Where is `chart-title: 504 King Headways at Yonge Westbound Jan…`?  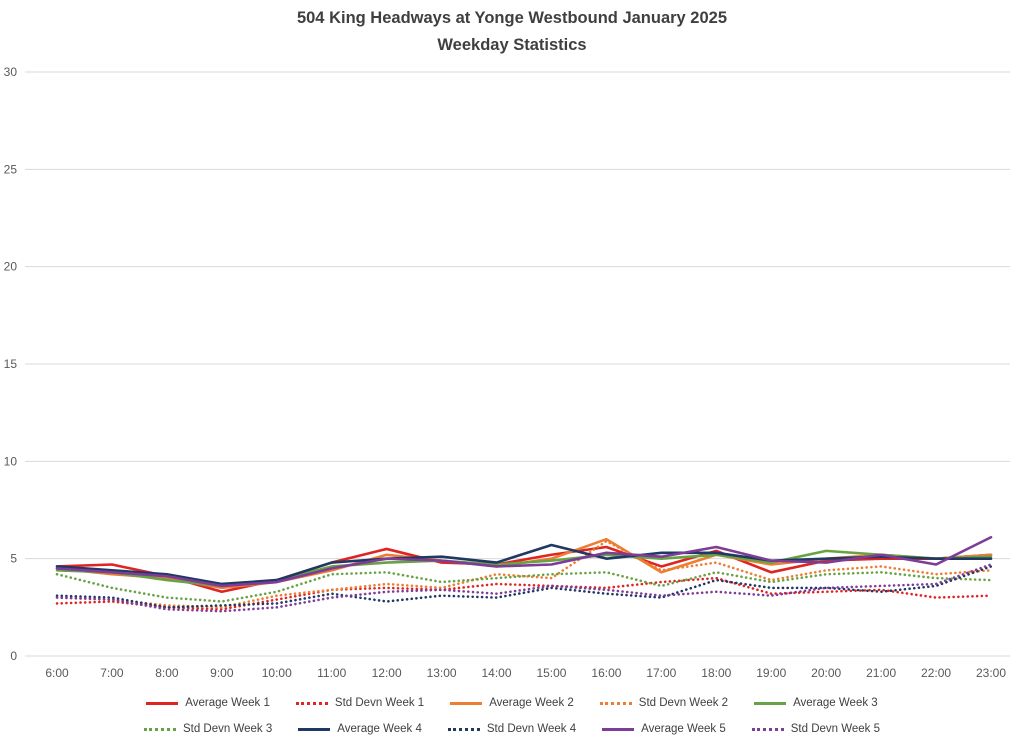
chart-title: 504 King Headways at Yonge Westbound Jan… is located at coordinates (512, 18).